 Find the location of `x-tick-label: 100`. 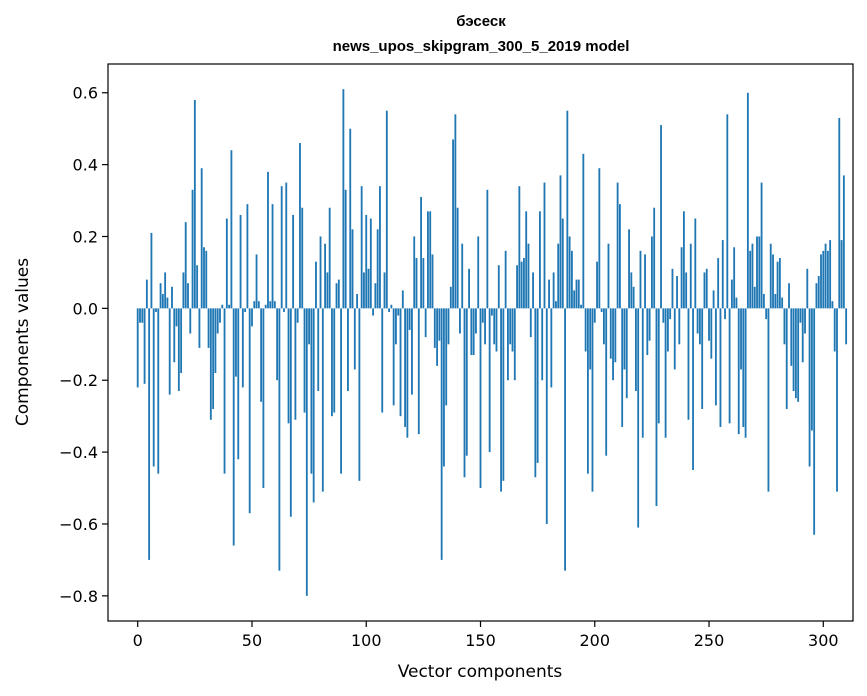

x-tick-label: 100 is located at coordinates (366, 640).